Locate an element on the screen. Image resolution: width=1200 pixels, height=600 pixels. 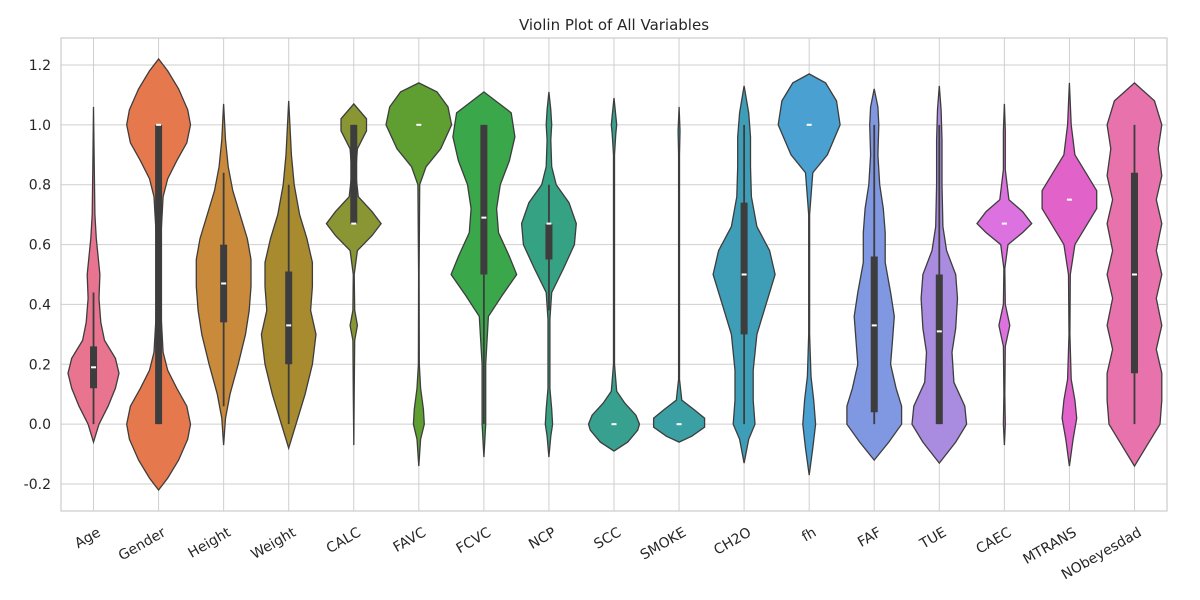
violin-faf is located at coordinates (874, 275).